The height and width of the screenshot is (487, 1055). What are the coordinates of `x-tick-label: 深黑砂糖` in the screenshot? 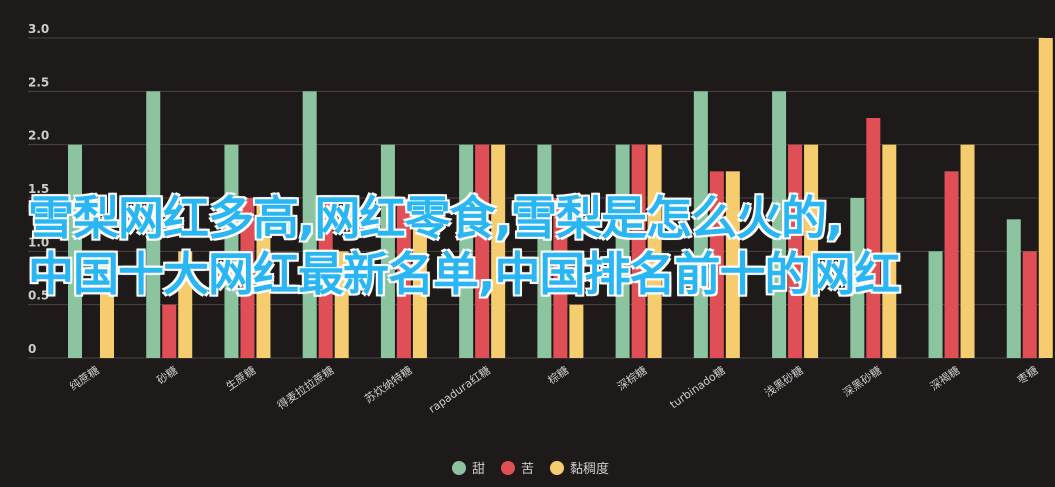 It's located at (862, 381).